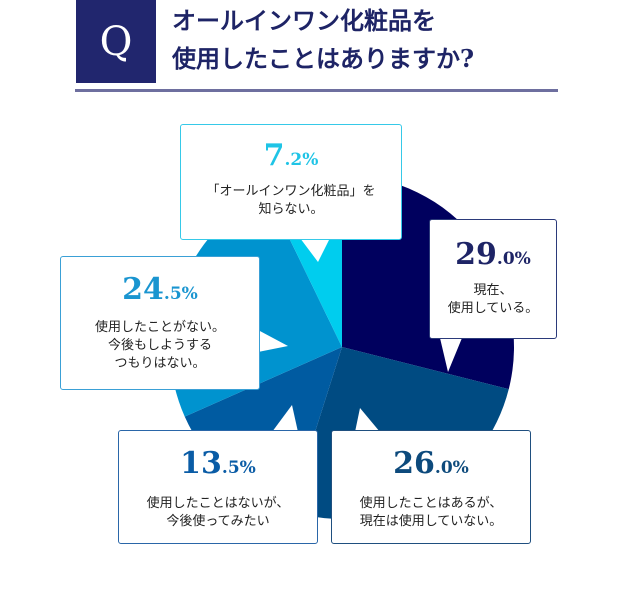 The width and height of the screenshot is (640, 610). I want to click on callout-desc: 使用したことはあるが、 現在は使用していない。, so click(431, 512).